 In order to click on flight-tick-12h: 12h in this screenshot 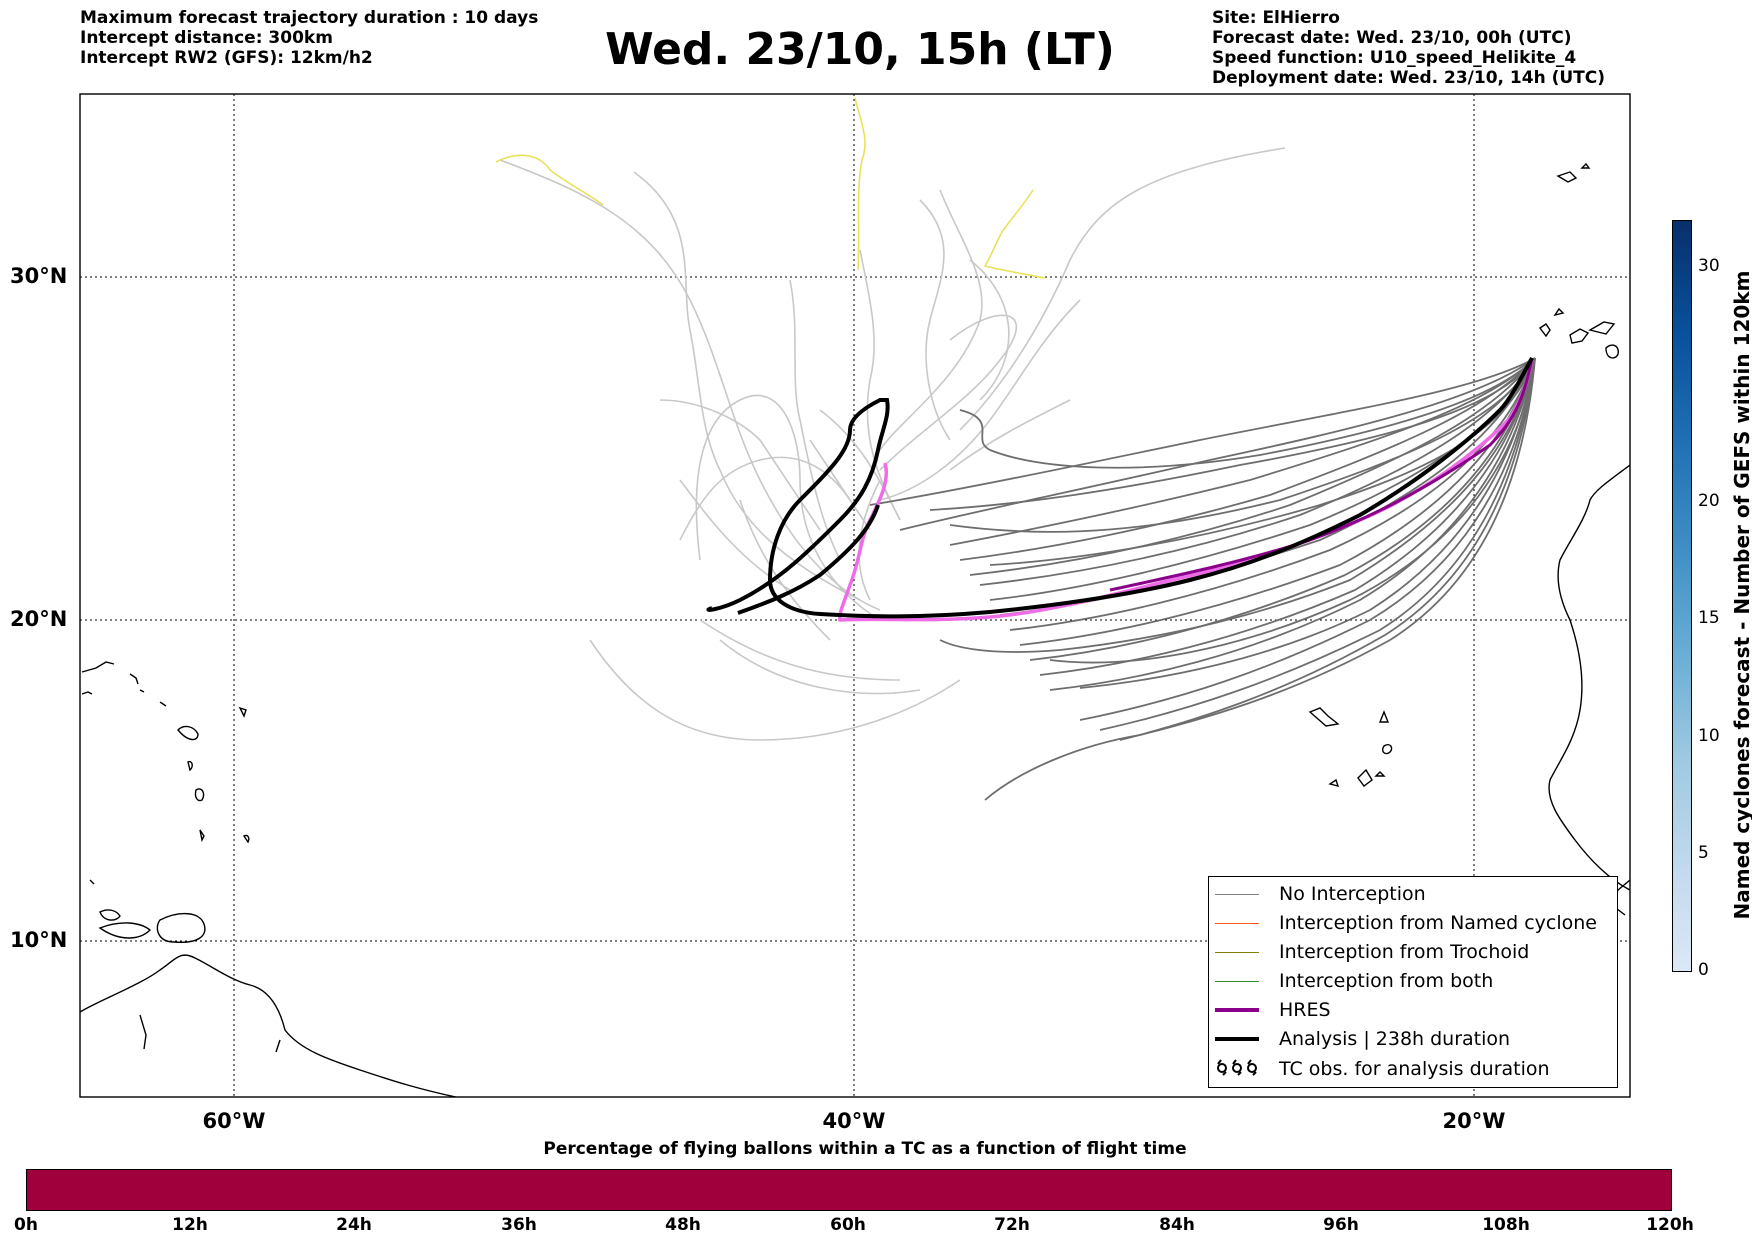, I will do `click(190, 1225)`.